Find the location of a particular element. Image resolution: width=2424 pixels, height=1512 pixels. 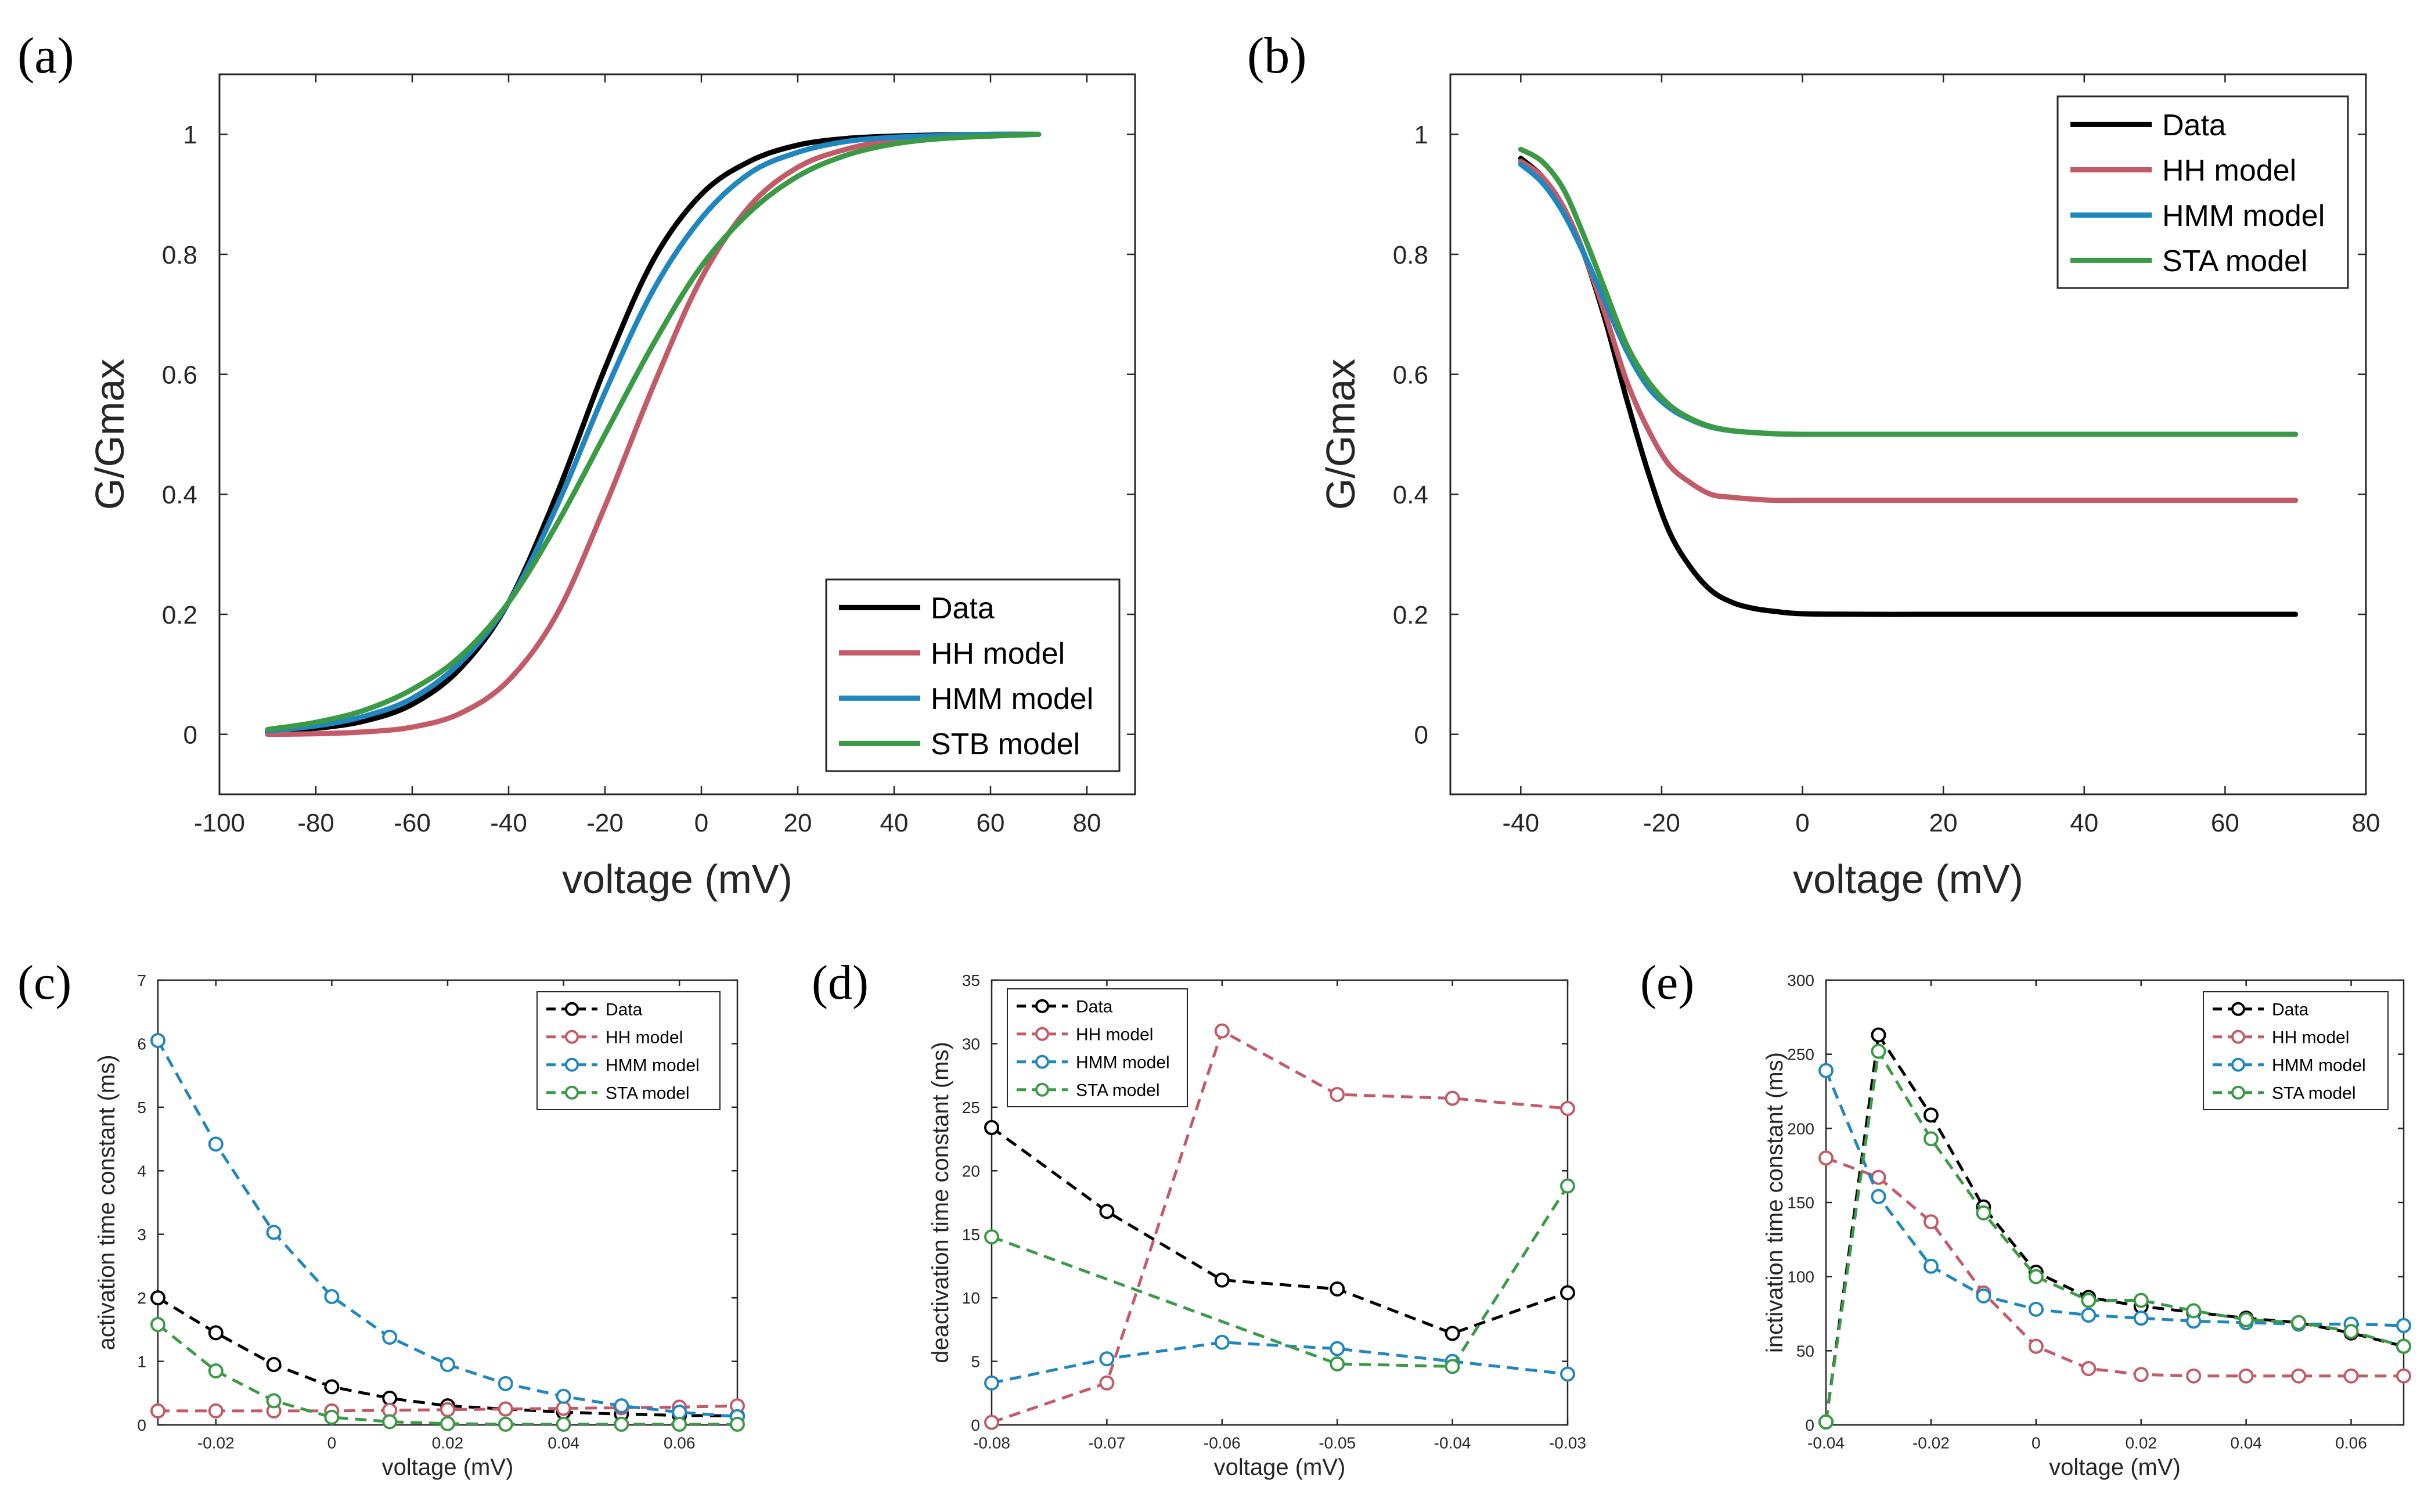

y-tick-label: 2 is located at coordinates (141, 1298).